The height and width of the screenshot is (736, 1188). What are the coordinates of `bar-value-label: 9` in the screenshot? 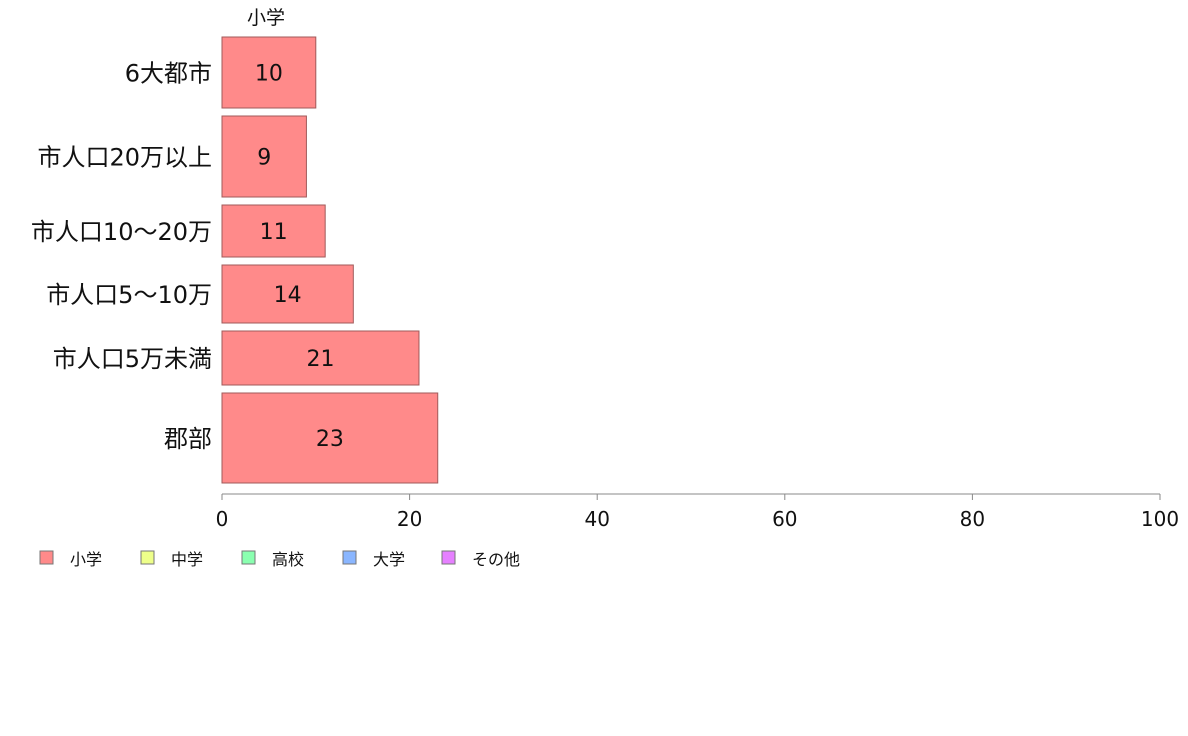 It's located at (264, 158).